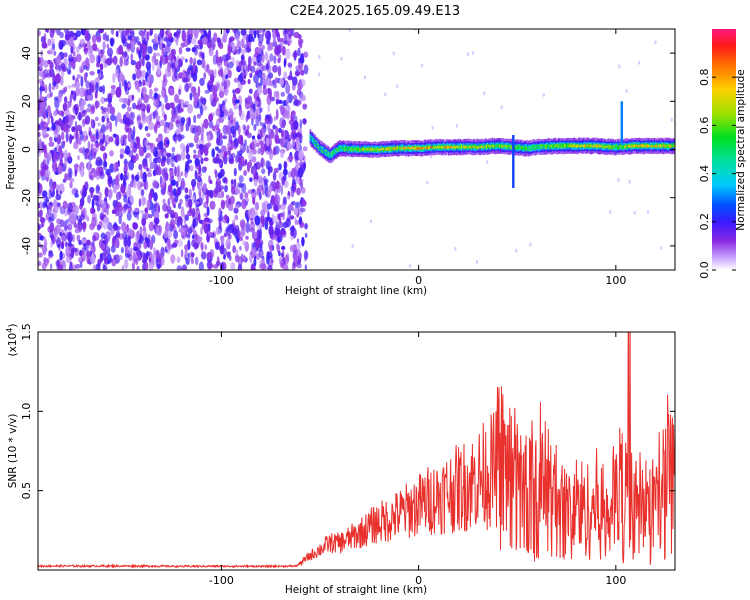 This screenshot has width=750, height=600. What do you see at coordinates (418, 280) in the screenshot?
I see `x-tick-label: 0` at bounding box center [418, 280].